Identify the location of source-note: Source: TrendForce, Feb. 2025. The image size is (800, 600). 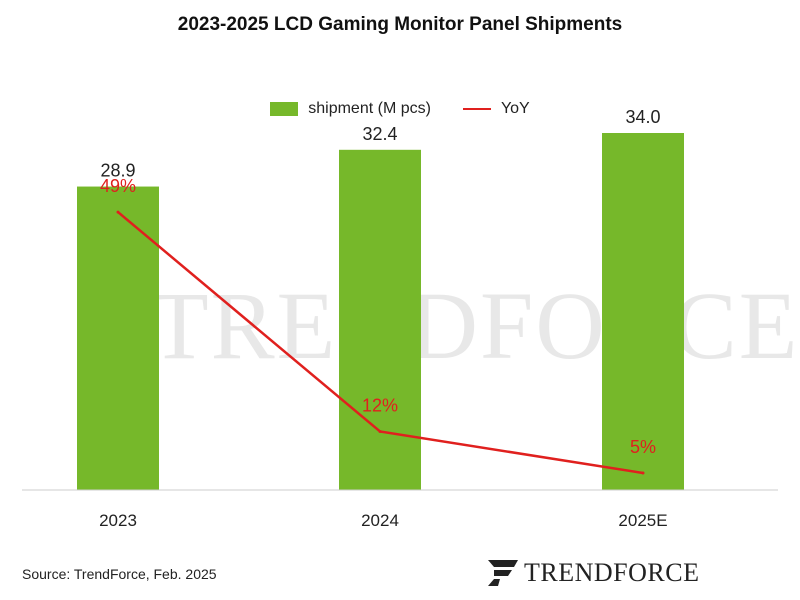
(119, 574).